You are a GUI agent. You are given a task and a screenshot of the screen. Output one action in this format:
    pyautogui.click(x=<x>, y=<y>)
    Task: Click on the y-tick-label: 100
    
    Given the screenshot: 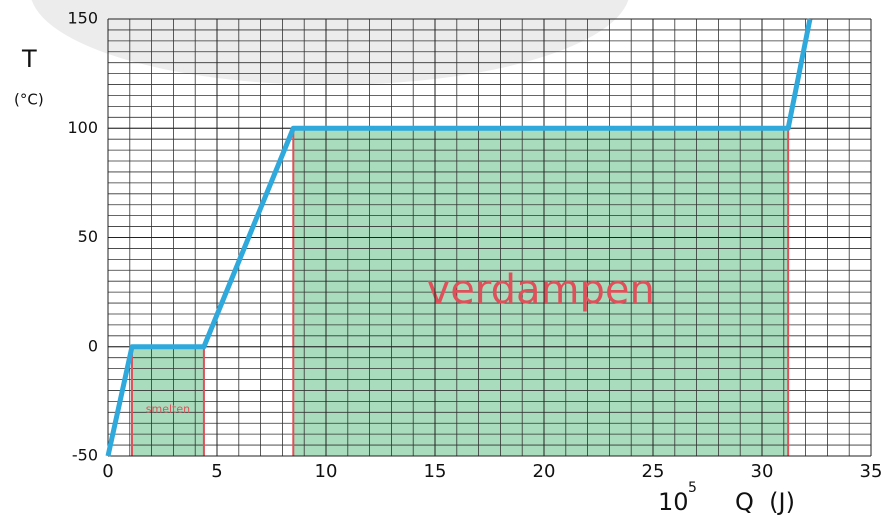 What is the action you would take?
    pyautogui.click(x=82, y=127)
    